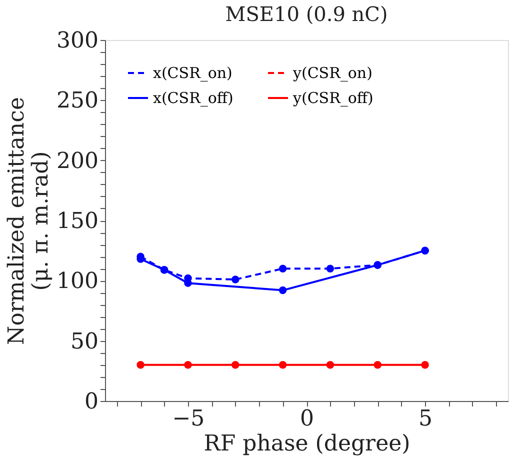 The width and height of the screenshot is (516, 459). Describe the element at coordinates (91, 402) in the screenshot. I see `y-tick-label: 0` at that location.